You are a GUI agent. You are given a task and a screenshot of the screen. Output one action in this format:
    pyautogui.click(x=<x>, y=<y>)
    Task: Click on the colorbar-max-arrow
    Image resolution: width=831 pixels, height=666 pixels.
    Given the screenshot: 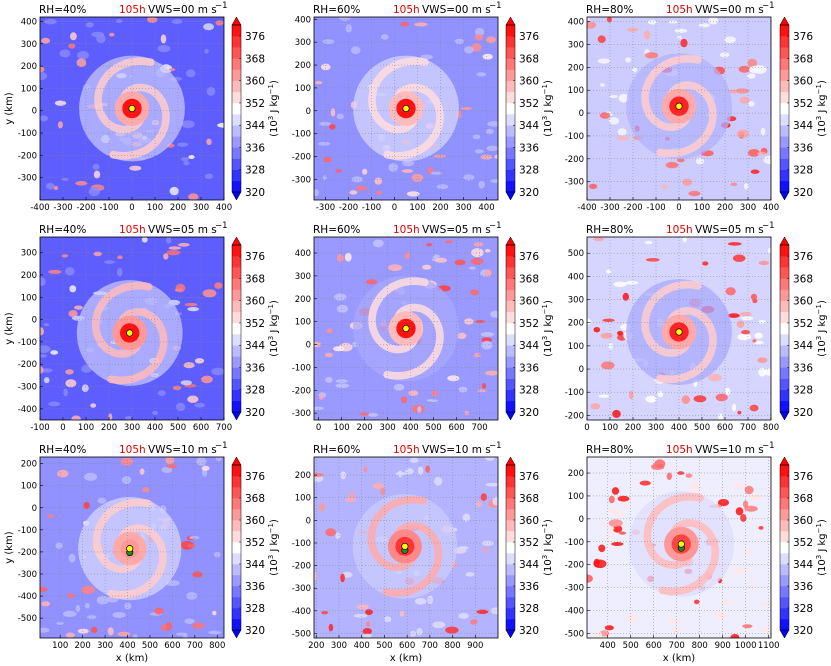 What is the action you would take?
    pyautogui.click(x=510, y=461)
    